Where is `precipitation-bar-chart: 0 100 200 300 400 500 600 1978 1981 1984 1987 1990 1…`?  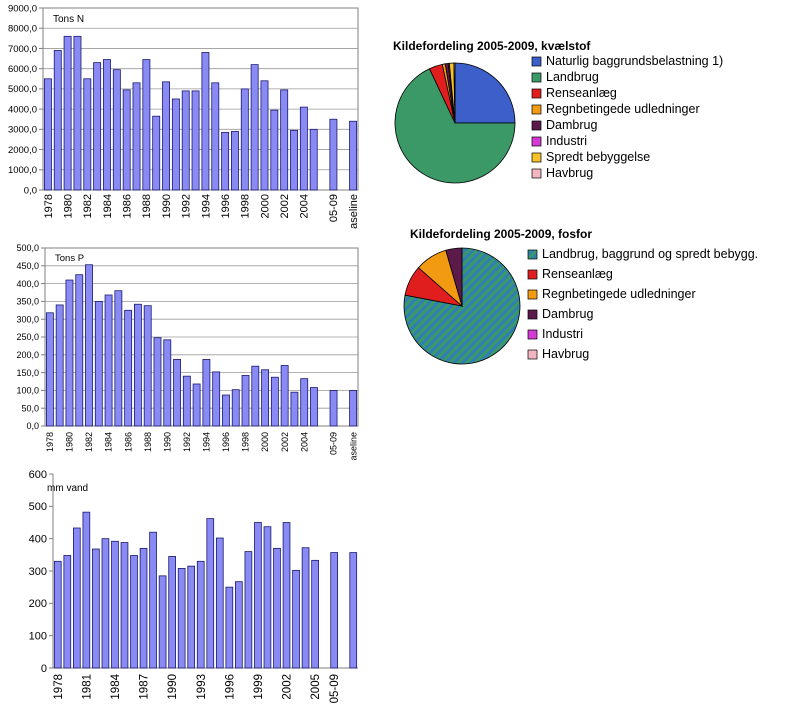 precipitation-bar-chart: 0 100 200 300 400 500 600 1978 1981 1984 1987 1990 1… is located at coordinates (193, 586).